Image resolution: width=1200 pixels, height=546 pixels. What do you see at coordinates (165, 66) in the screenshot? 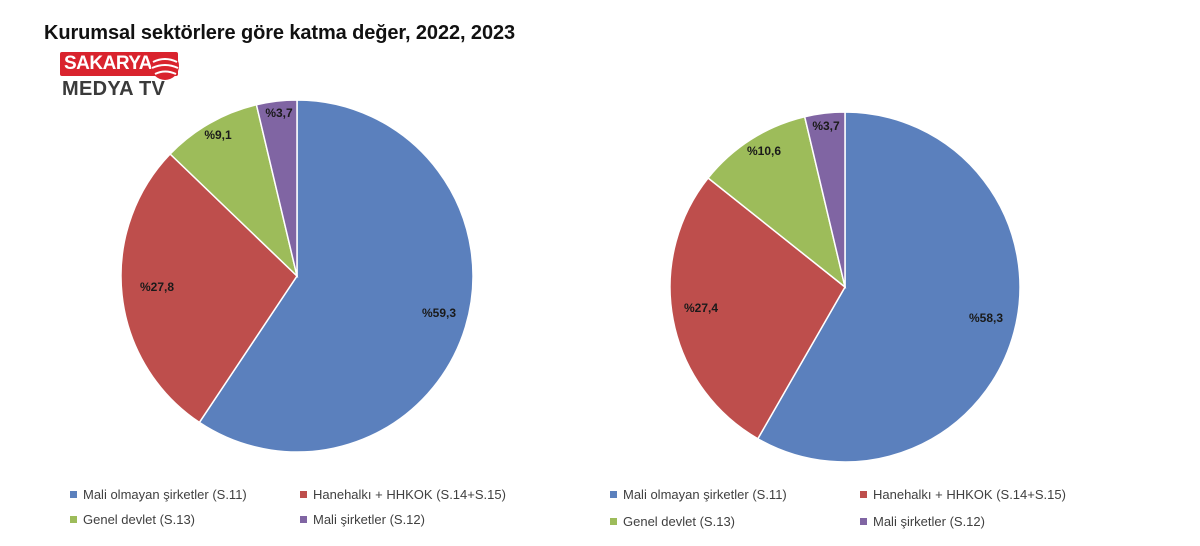
I see `globe-icon` at bounding box center [165, 66].